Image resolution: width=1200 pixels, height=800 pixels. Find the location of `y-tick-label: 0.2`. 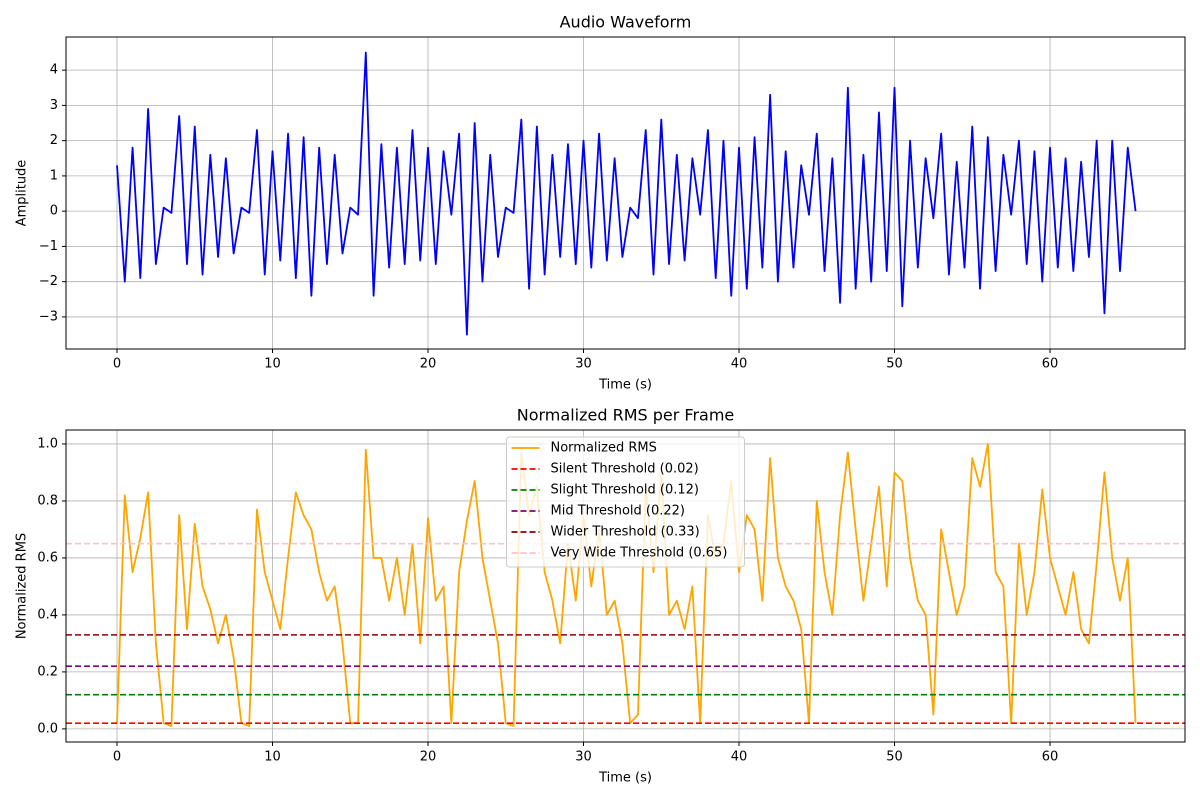

y-tick-label: 0.2 is located at coordinates (47, 671).